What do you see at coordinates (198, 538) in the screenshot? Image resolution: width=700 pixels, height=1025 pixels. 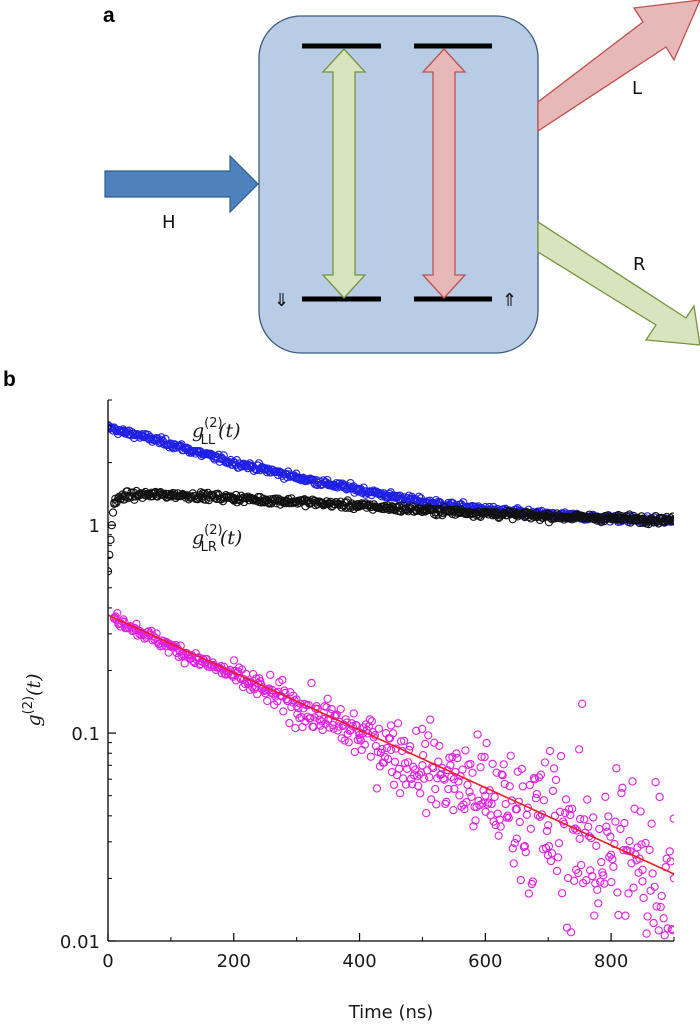 I see `curve-label-lr-main: g` at bounding box center [198, 538].